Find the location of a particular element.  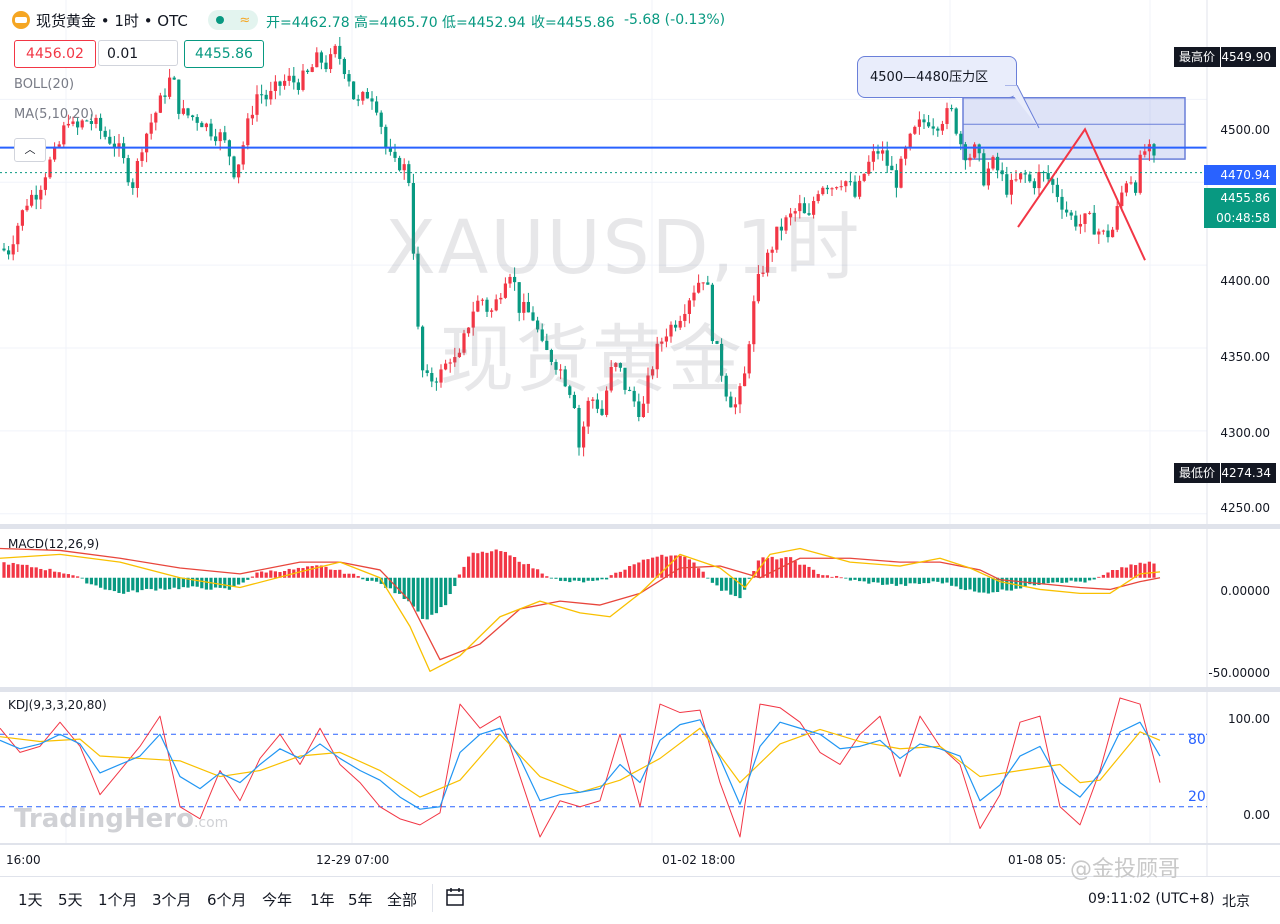

range-1m-button: 1个月 is located at coordinates (118, 900).